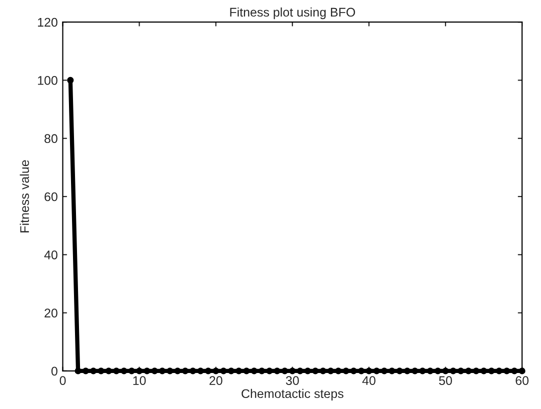 The width and height of the screenshot is (541, 409). Describe the element at coordinates (216, 381) in the screenshot. I see `x-tick-label: 20` at that location.